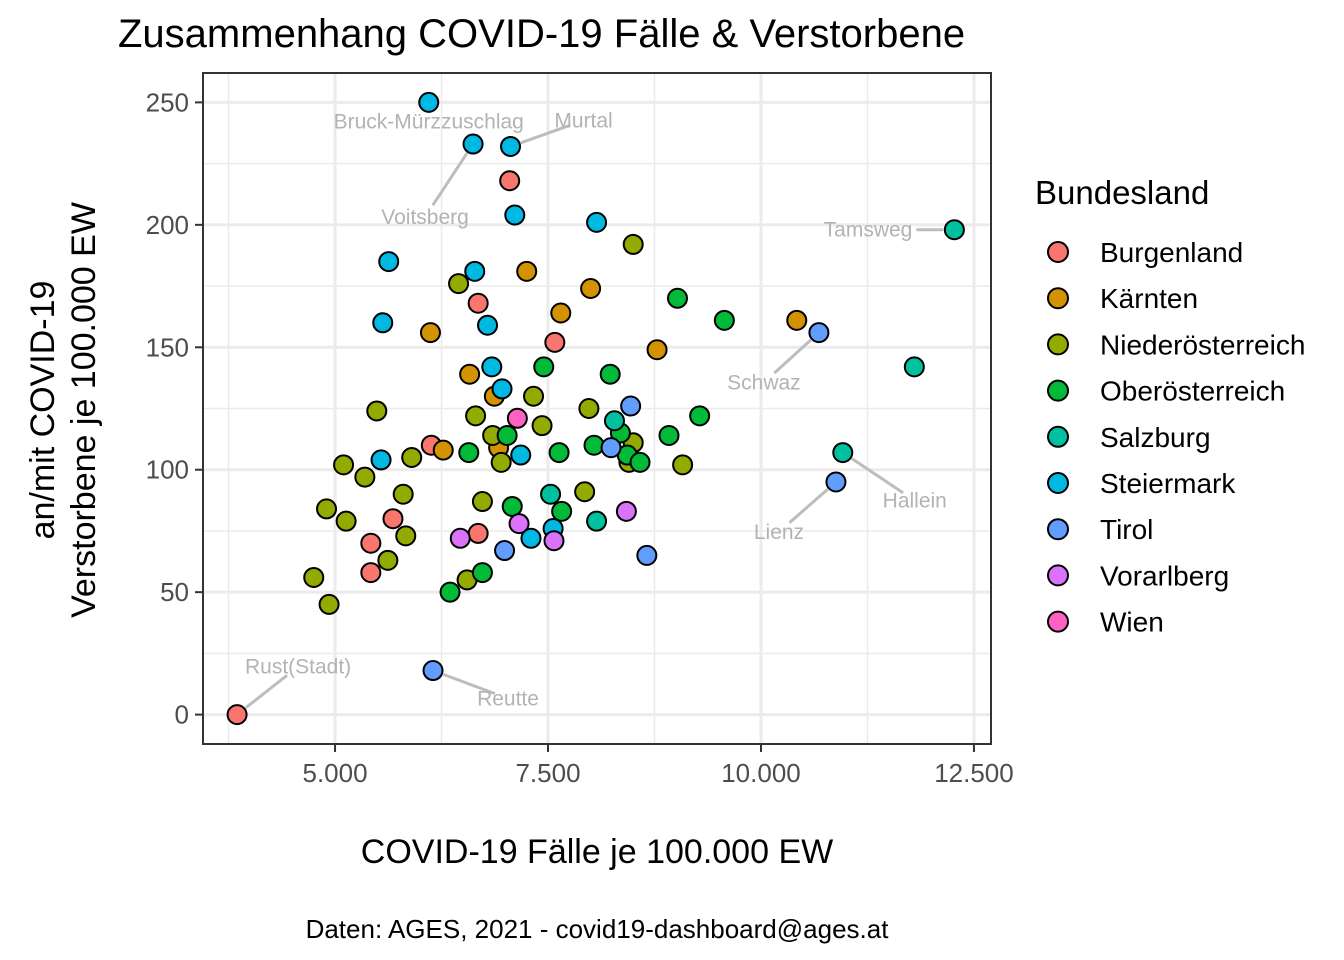 This screenshot has height=960, width=1344. What do you see at coordinates (174, 592) in the screenshot?
I see `y-tick-label: 50` at bounding box center [174, 592].